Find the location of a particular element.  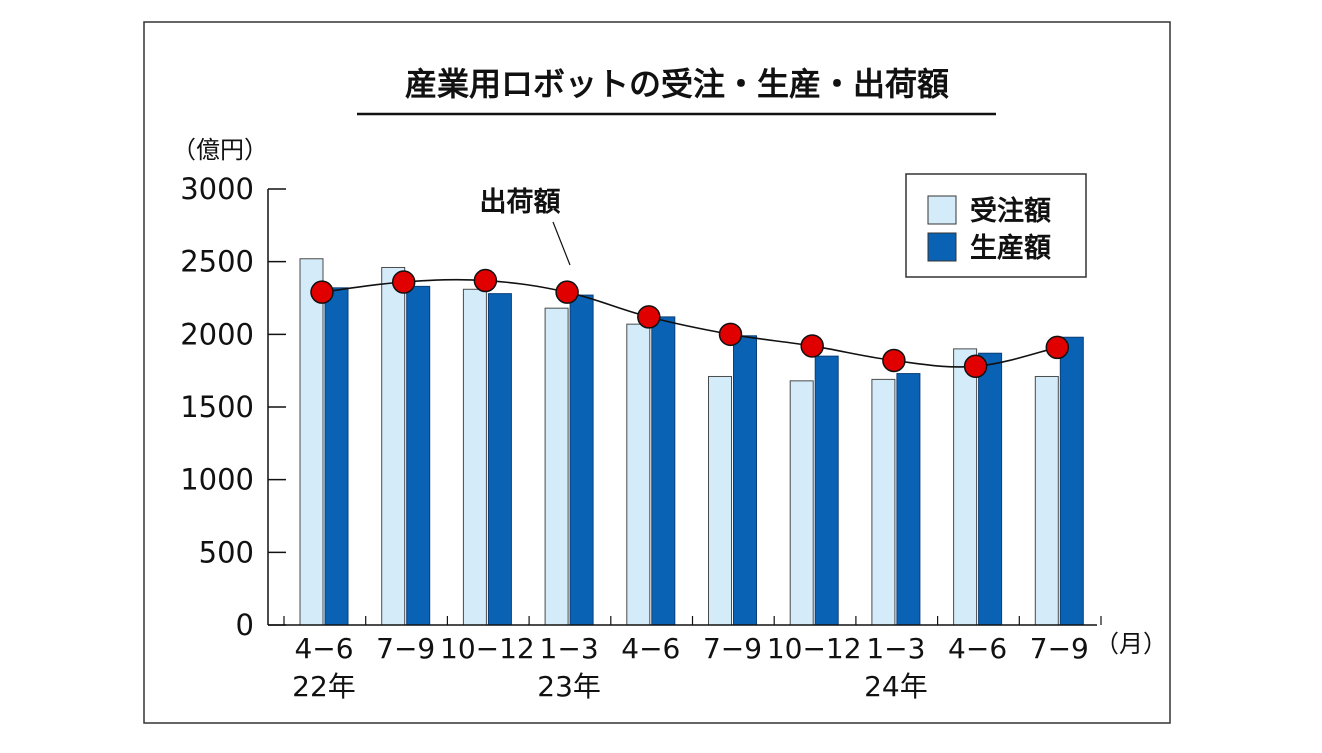

annotation-shipments: 出荷額 is located at coordinates (520, 202).